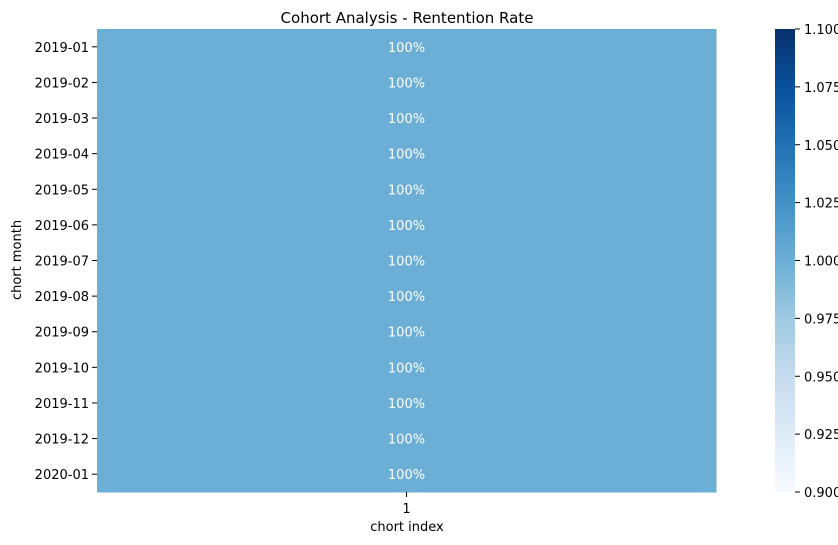 This screenshot has height=545, width=838. I want to click on colorbar-tick-label: 0.950, so click(821, 377).